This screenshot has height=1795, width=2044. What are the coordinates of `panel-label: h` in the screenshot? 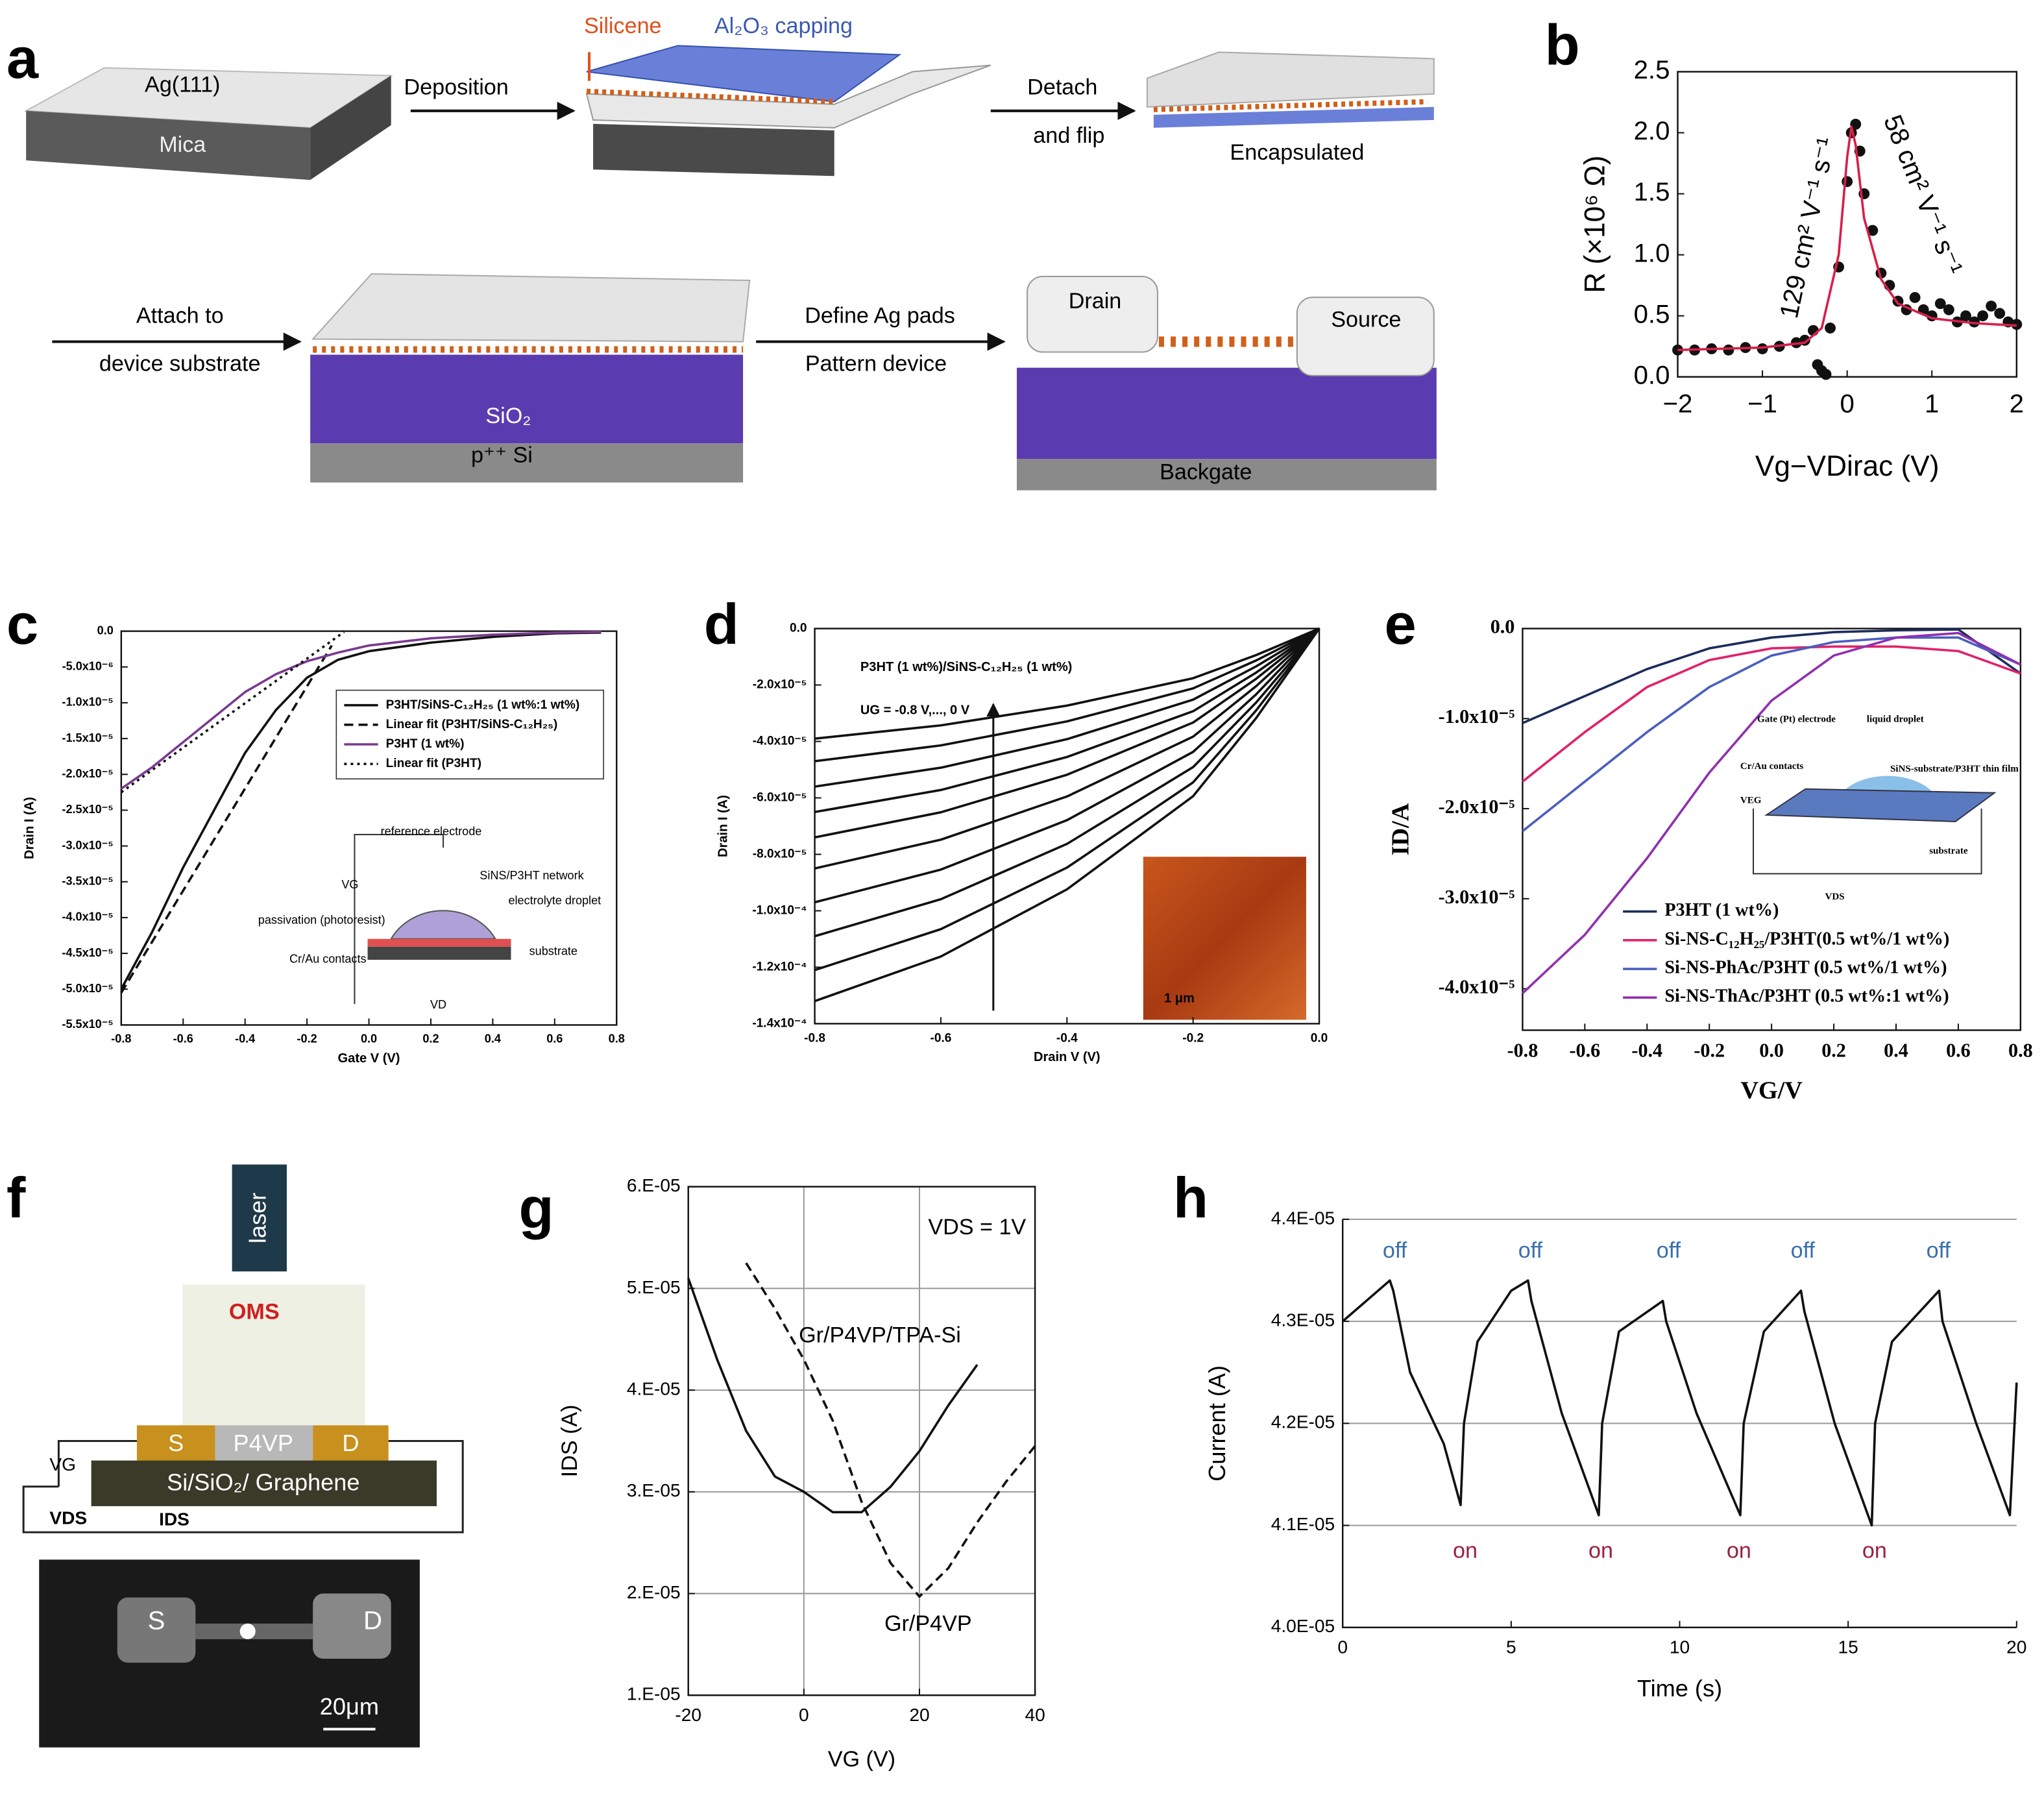 It's located at (1190, 1198).